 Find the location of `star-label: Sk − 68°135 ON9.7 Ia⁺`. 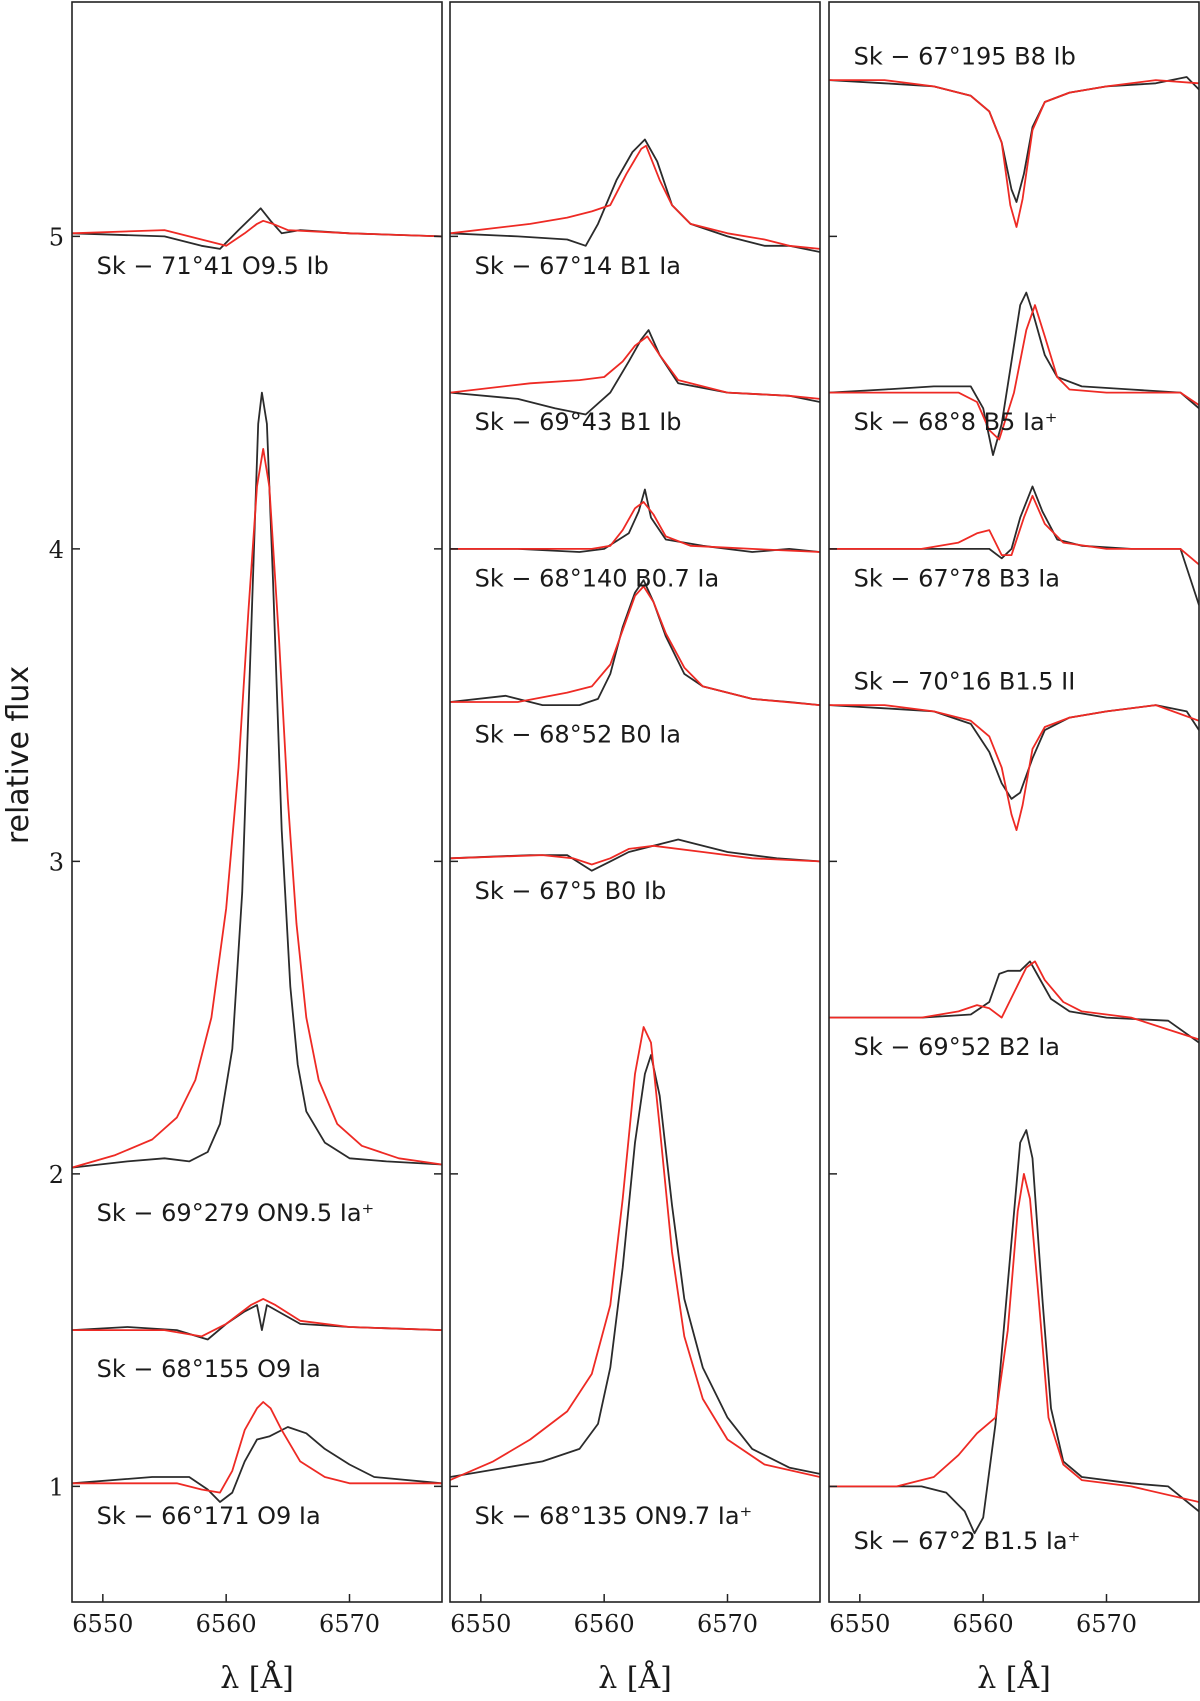

star-label: Sk − 68°135 ON9.7 Ia⁺ is located at coordinates (614, 1516).